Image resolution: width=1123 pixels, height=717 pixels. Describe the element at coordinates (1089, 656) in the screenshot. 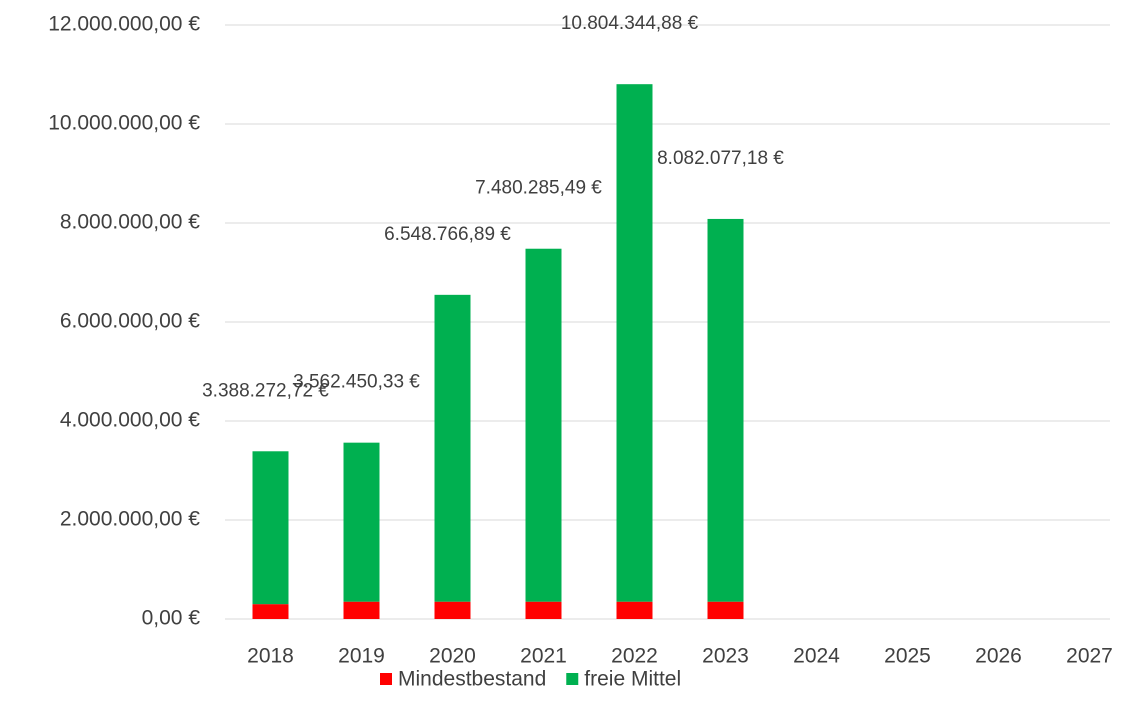

I see `x-tick-label: 2027` at that location.